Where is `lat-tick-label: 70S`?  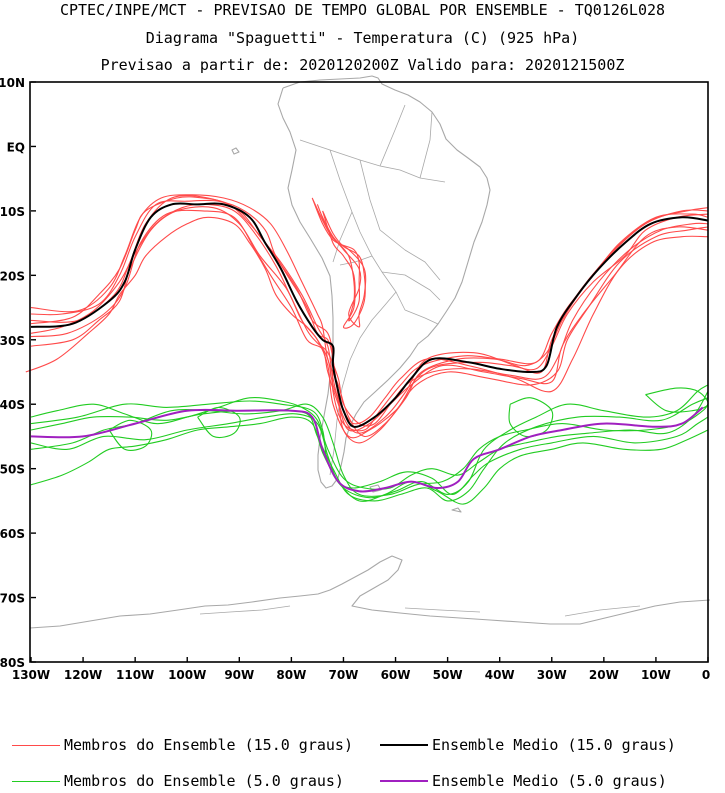
lat-tick-label: 70S is located at coordinates (12, 599).